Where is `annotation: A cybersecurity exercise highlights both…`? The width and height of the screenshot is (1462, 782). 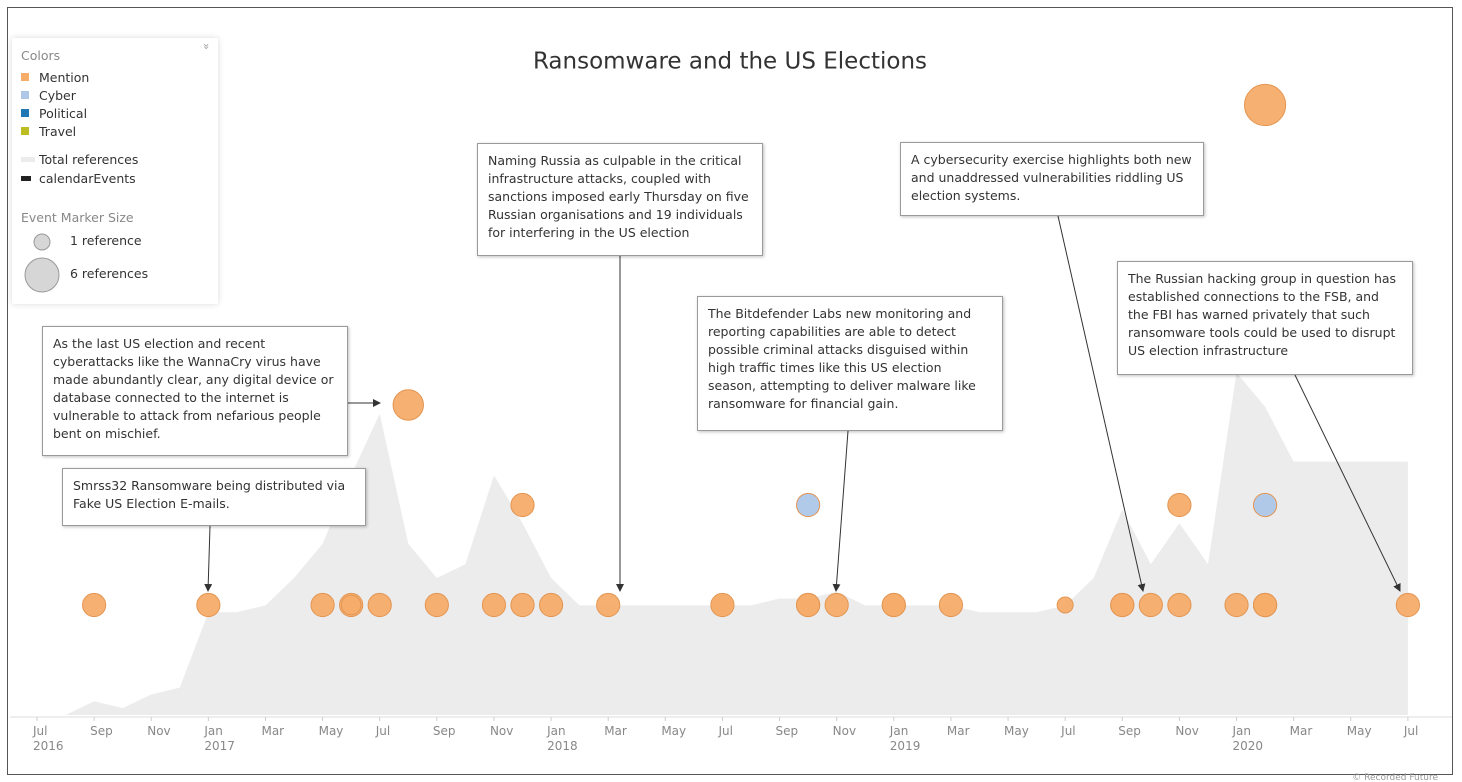
annotation: A cybersecurity exercise highlights both… is located at coordinates (1052, 179).